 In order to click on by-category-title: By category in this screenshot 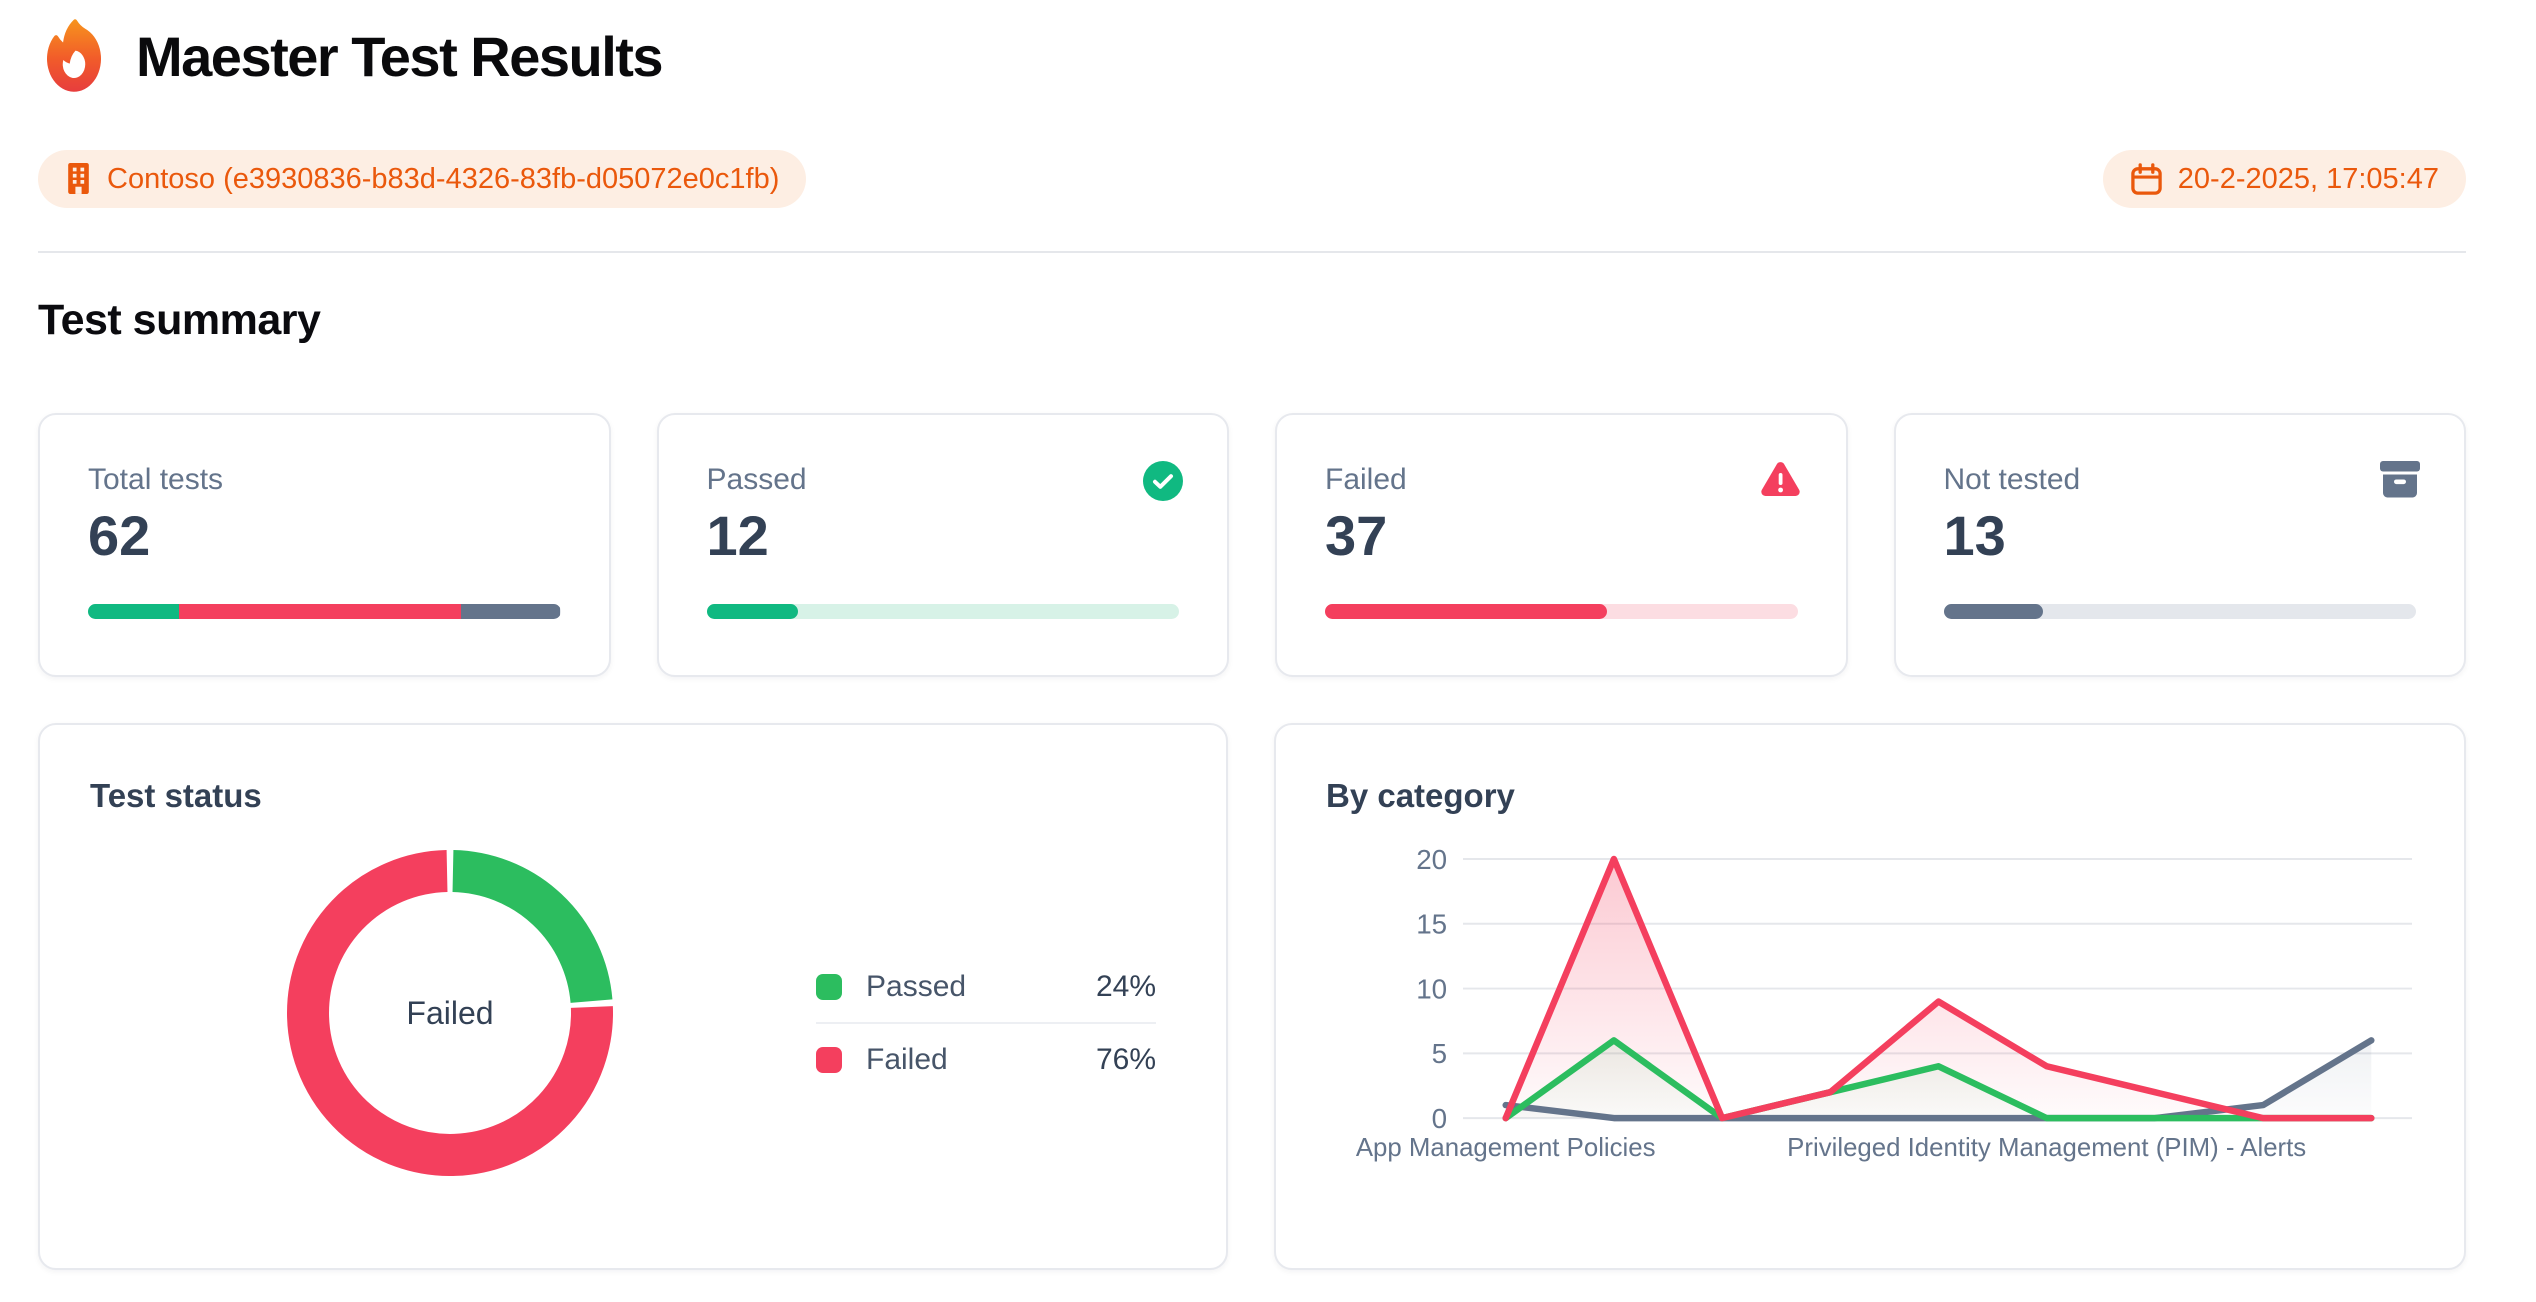, I will do `click(1420, 795)`.